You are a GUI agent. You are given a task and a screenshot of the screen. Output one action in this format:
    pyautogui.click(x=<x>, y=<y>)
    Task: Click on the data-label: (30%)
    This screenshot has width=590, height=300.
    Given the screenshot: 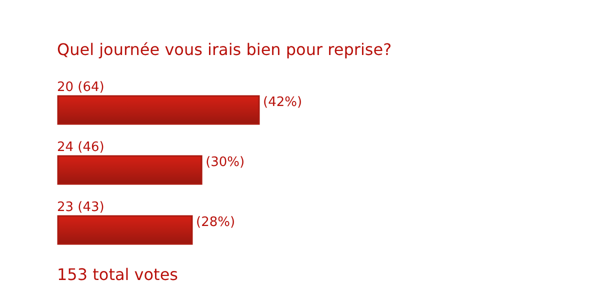 What is the action you would take?
    pyautogui.click(x=225, y=162)
    